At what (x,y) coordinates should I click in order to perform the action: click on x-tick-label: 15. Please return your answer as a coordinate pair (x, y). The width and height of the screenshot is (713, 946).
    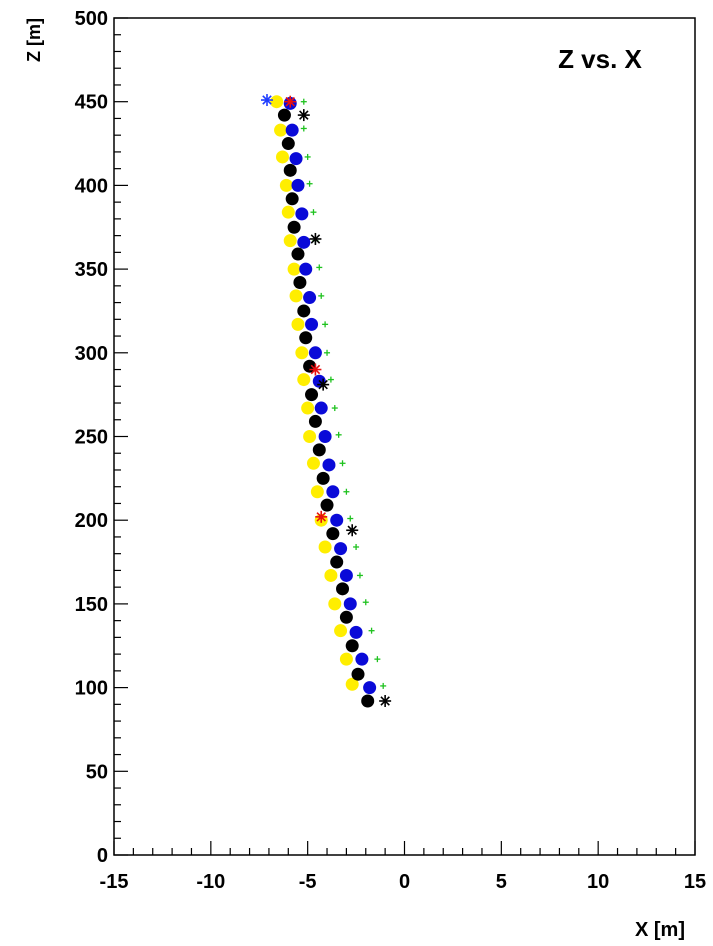
    Looking at the image, I should click on (695, 882).